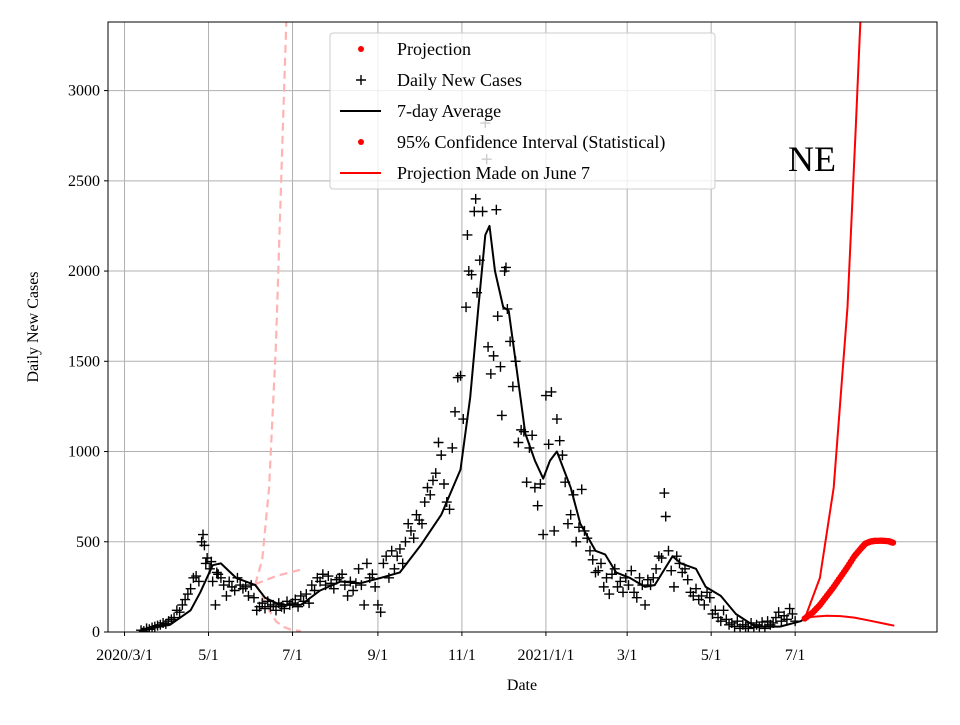 The height and width of the screenshot is (725, 960). Describe the element at coordinates (378, 655) in the screenshot. I see `x-tick-label: 9/1` at that location.